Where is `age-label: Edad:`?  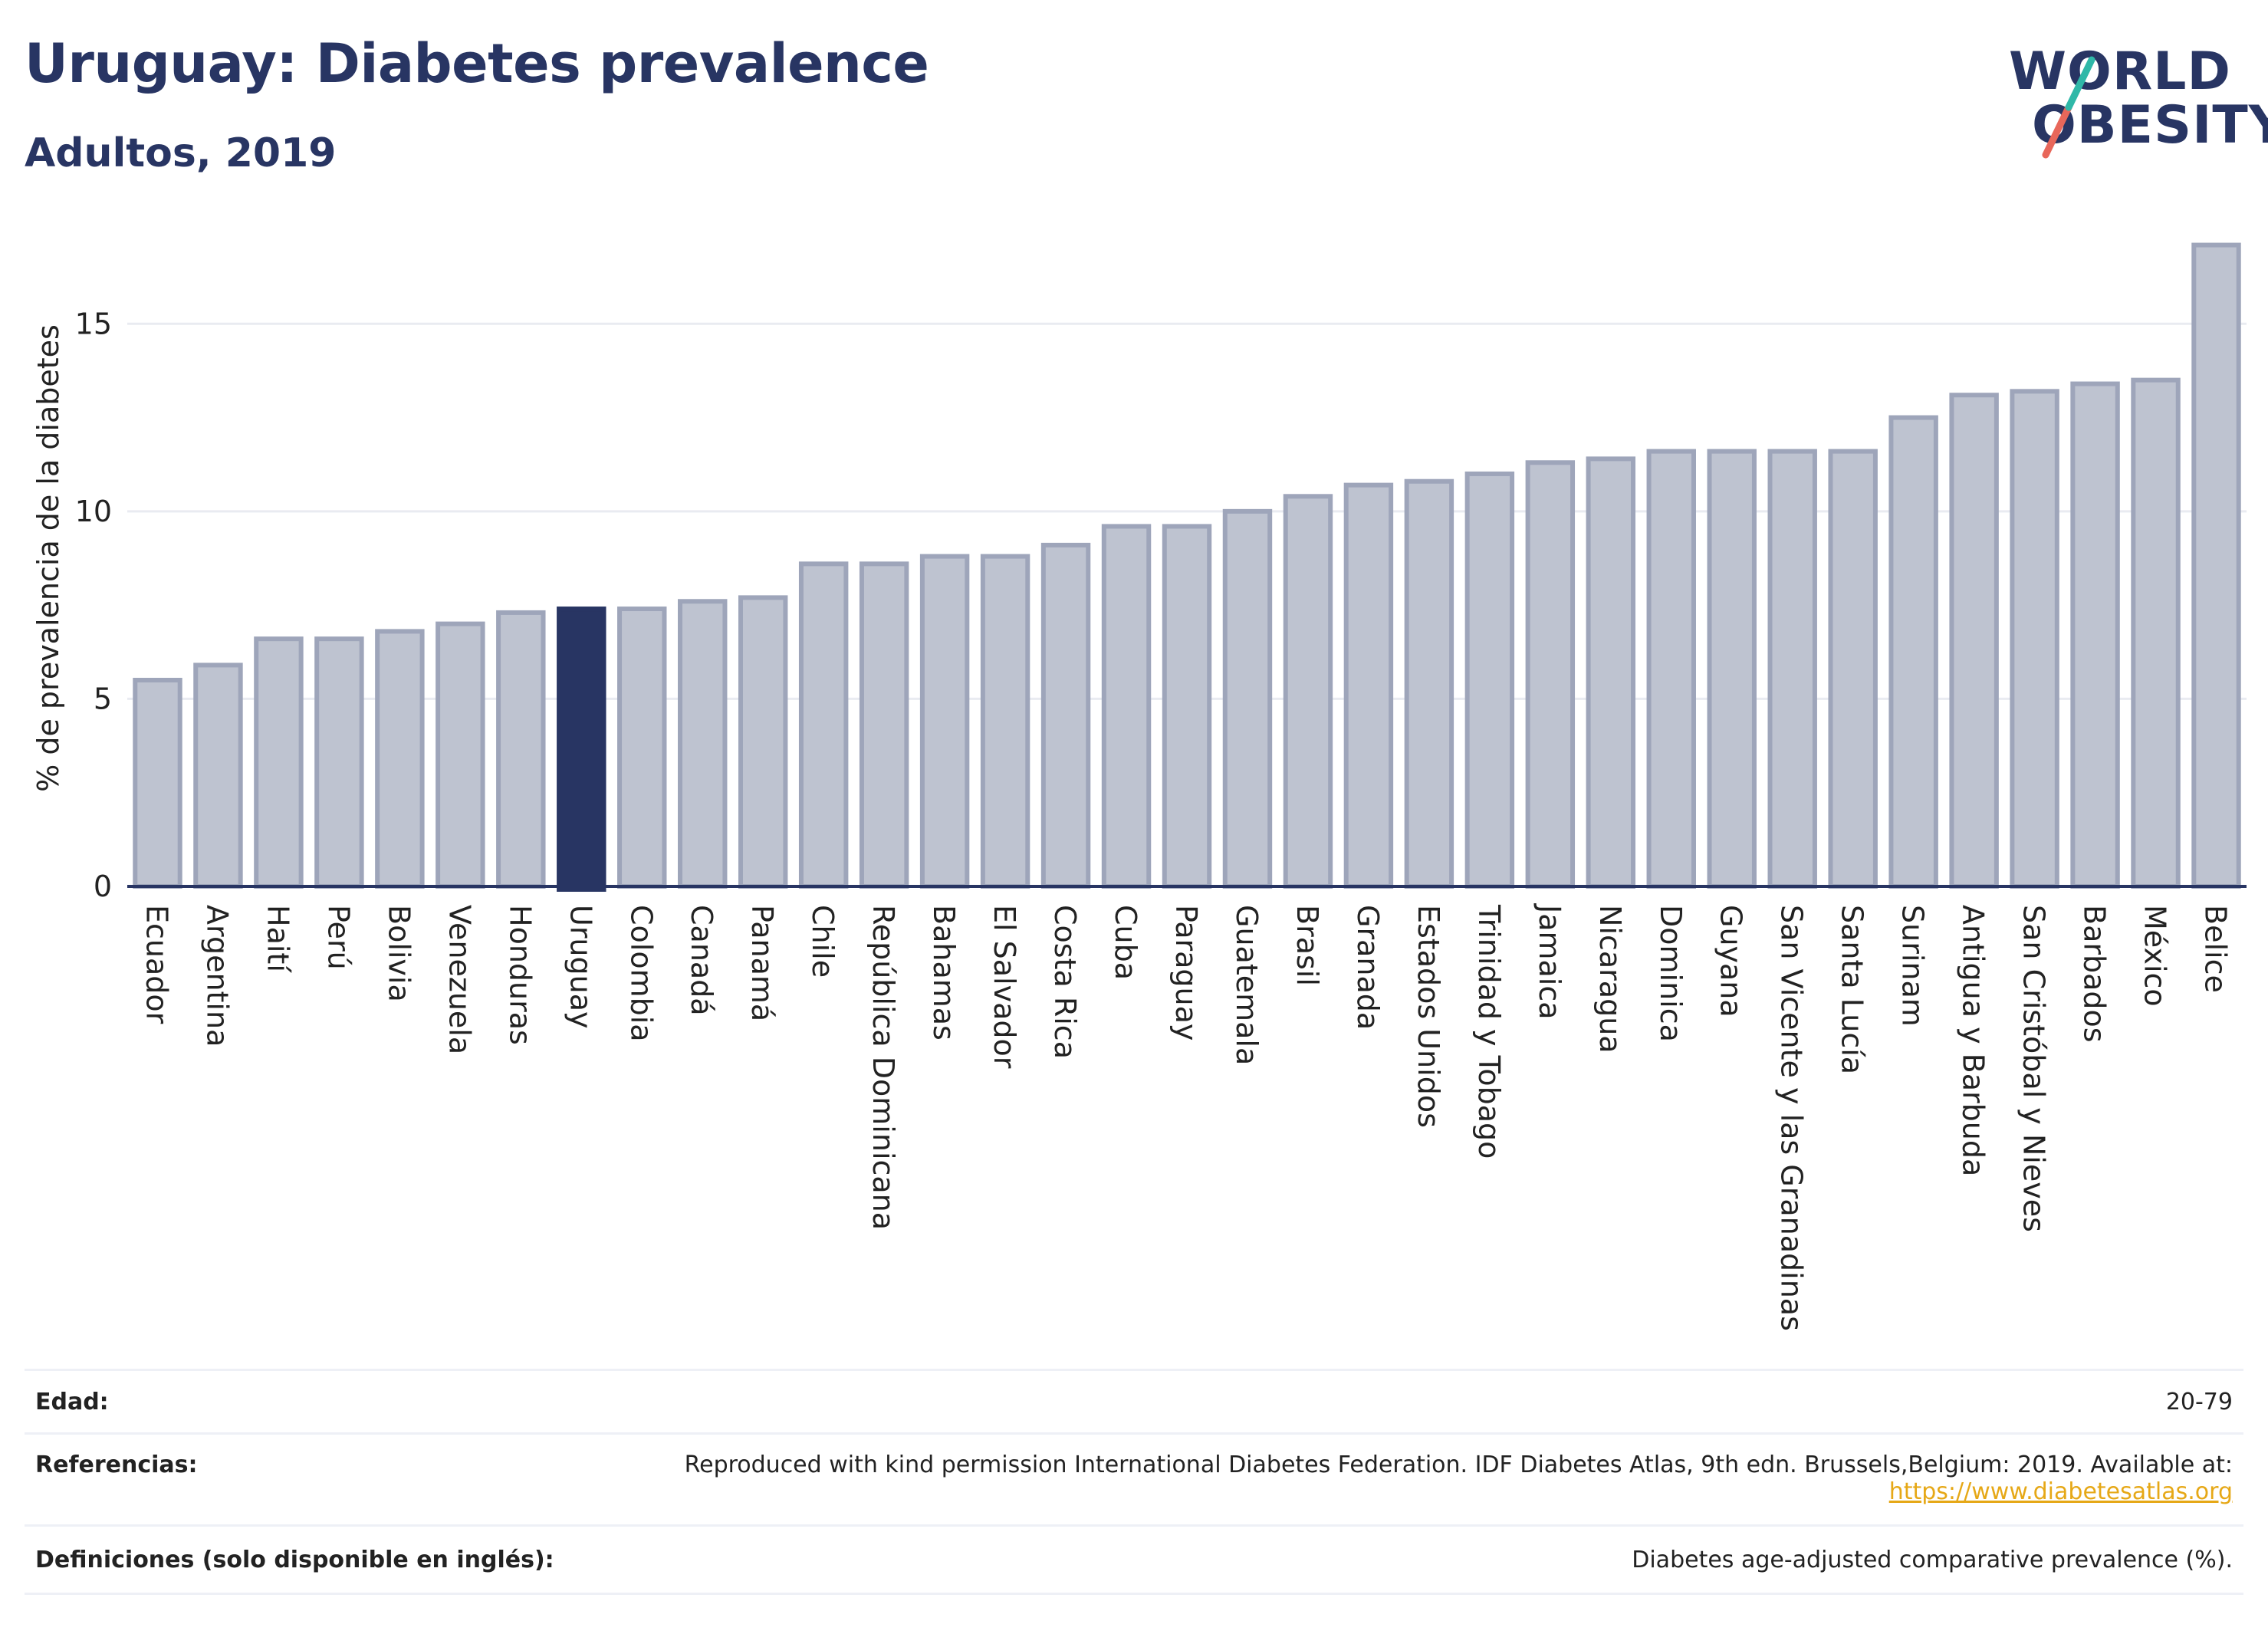 age-label: Edad: is located at coordinates (72, 1401).